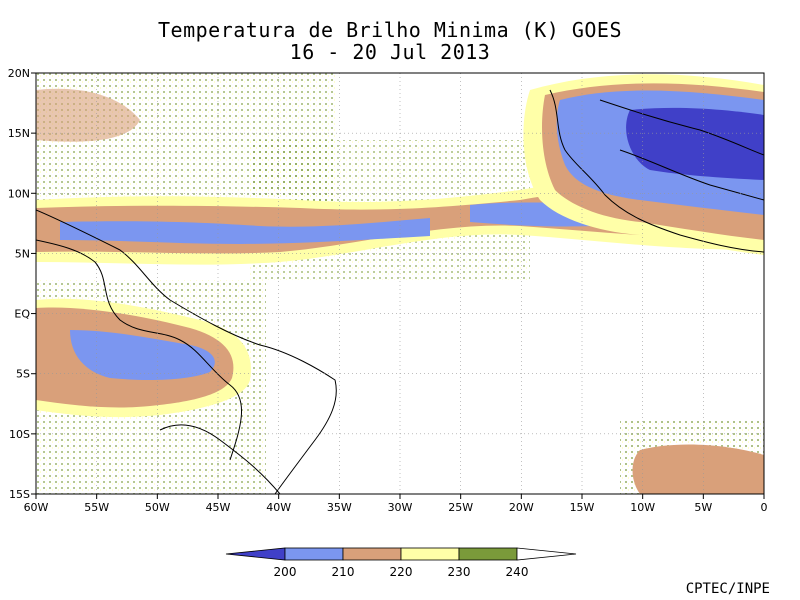  I want to click on colorbar-label: 220, so click(401, 572).